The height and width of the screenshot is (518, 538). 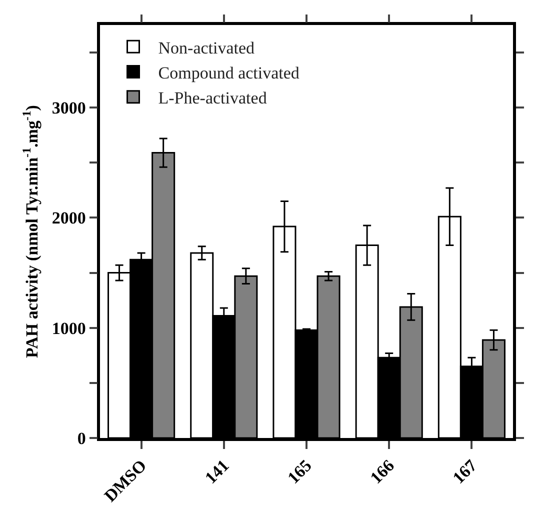 I want to click on x-tick-label: 166, so click(x=382, y=472).